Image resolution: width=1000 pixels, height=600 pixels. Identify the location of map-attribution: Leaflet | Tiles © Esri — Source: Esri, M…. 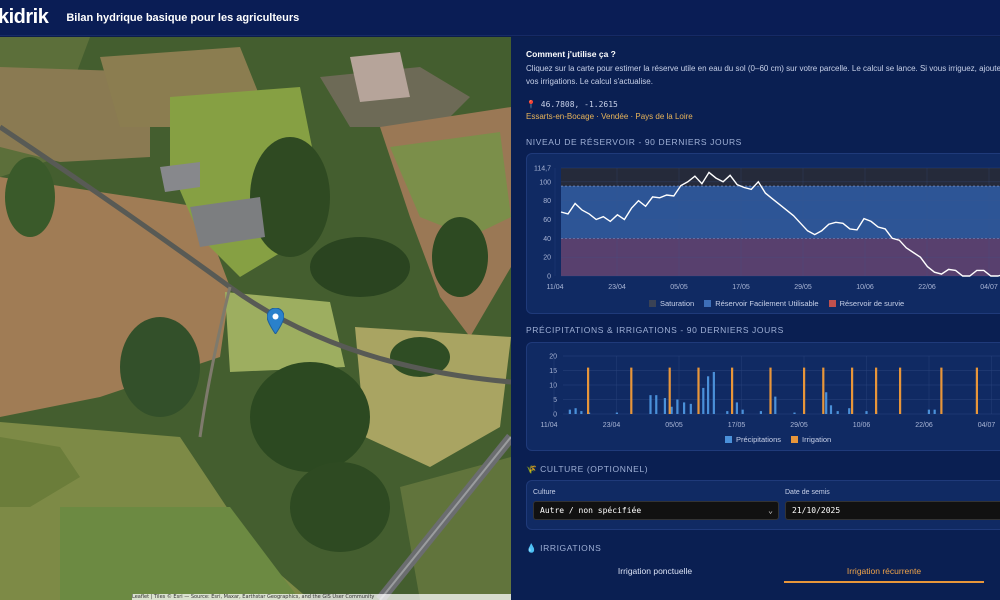
(321, 597).